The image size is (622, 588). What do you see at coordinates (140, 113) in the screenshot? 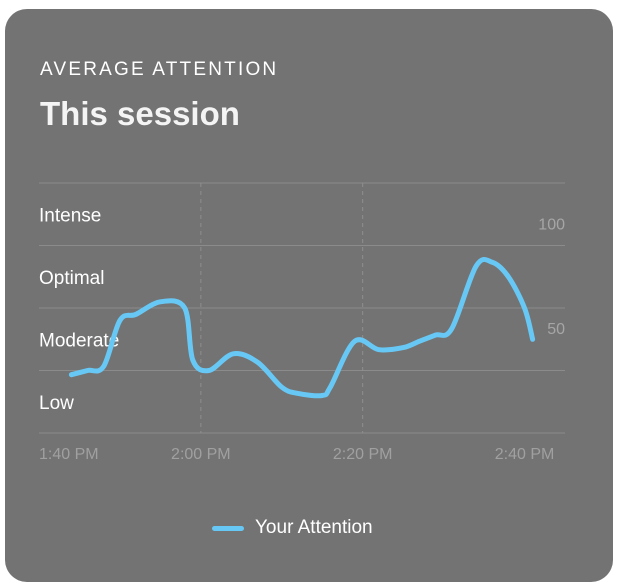
I see `card-title: This session` at bounding box center [140, 113].